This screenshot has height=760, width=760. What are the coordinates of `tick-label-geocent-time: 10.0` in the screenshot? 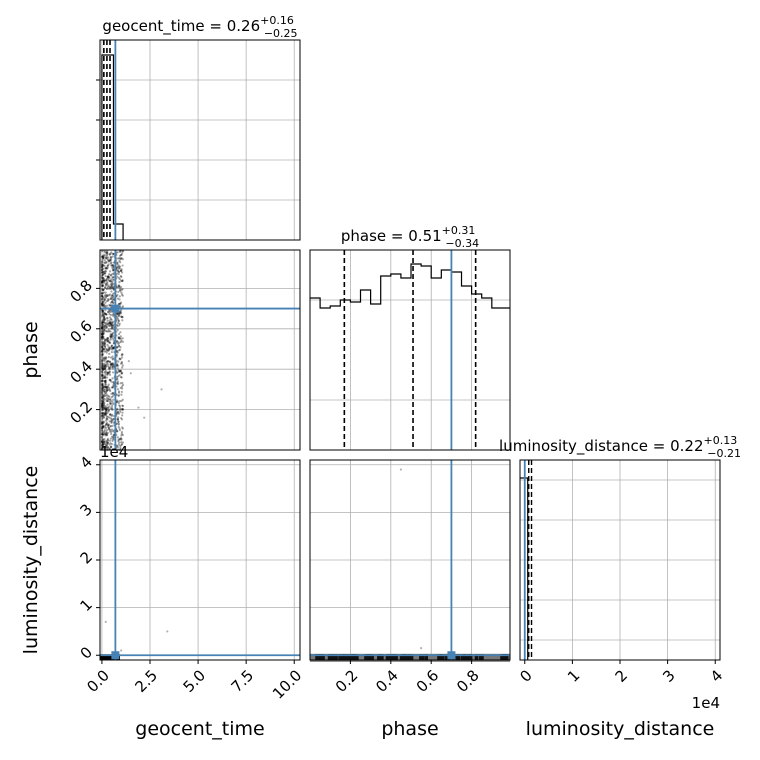 It's located at (287, 684).